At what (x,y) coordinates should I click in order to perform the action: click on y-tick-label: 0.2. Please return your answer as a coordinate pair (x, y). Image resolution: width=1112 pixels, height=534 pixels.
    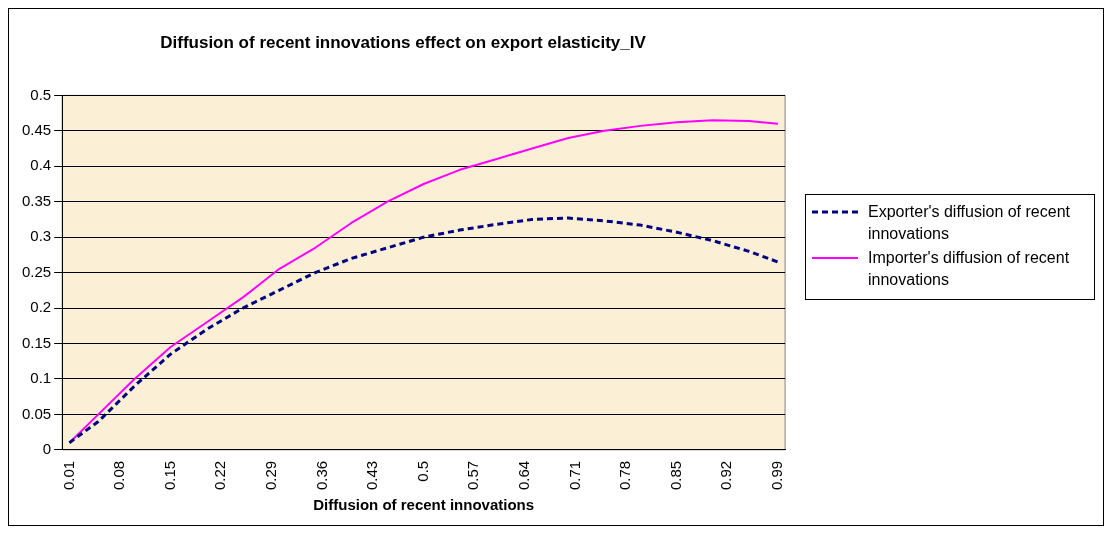
    Looking at the image, I should click on (41, 307).